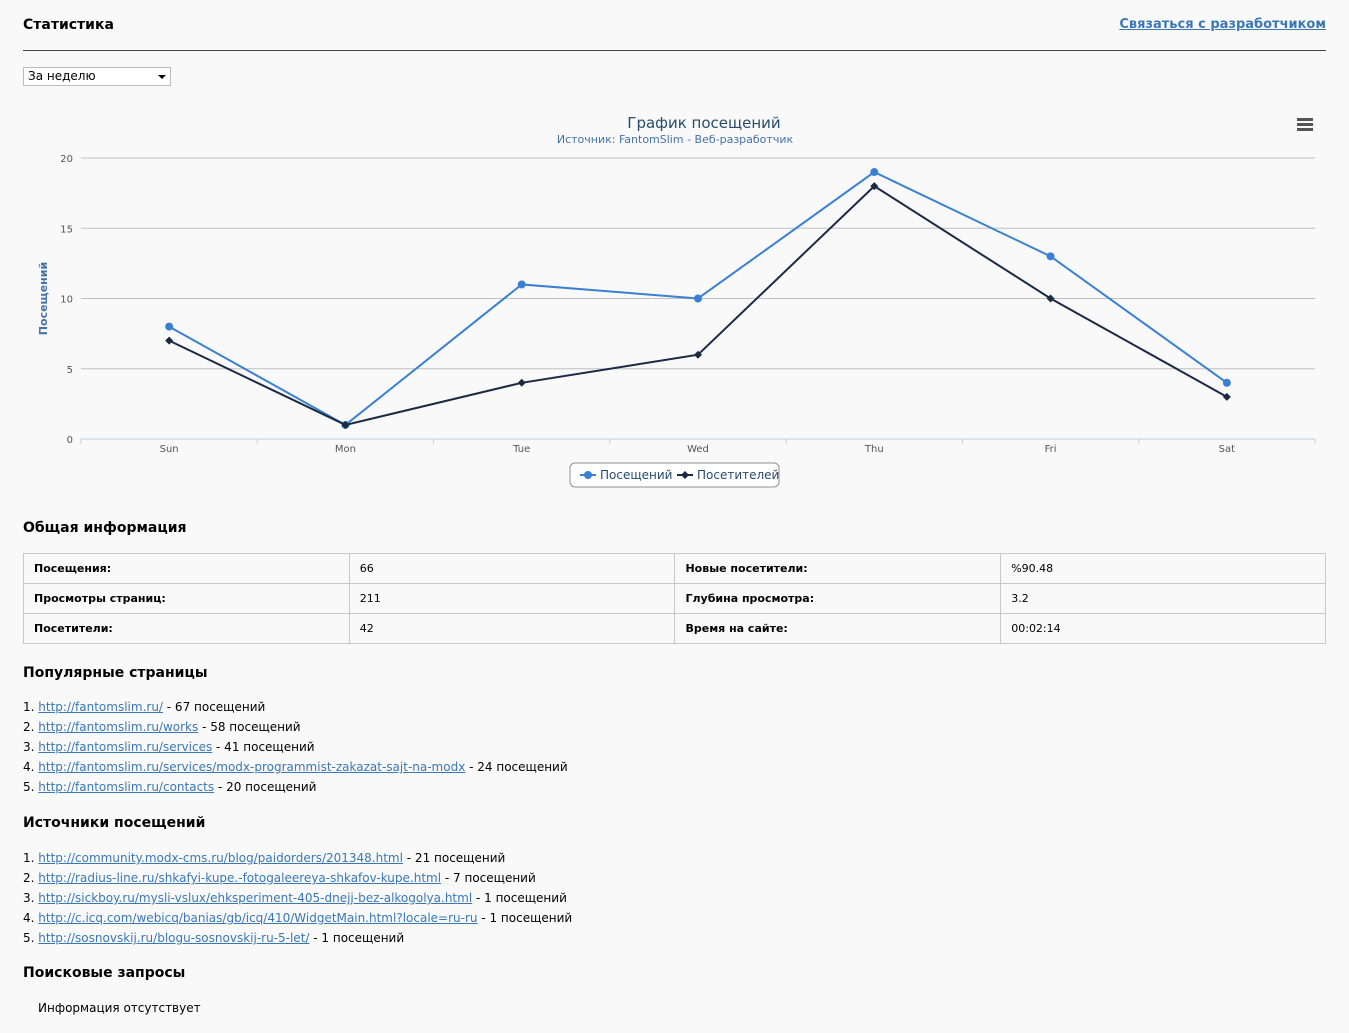 Image resolution: width=1349 pixels, height=1033 pixels. I want to click on list-item-count: - 7 посещений, so click(488, 878).